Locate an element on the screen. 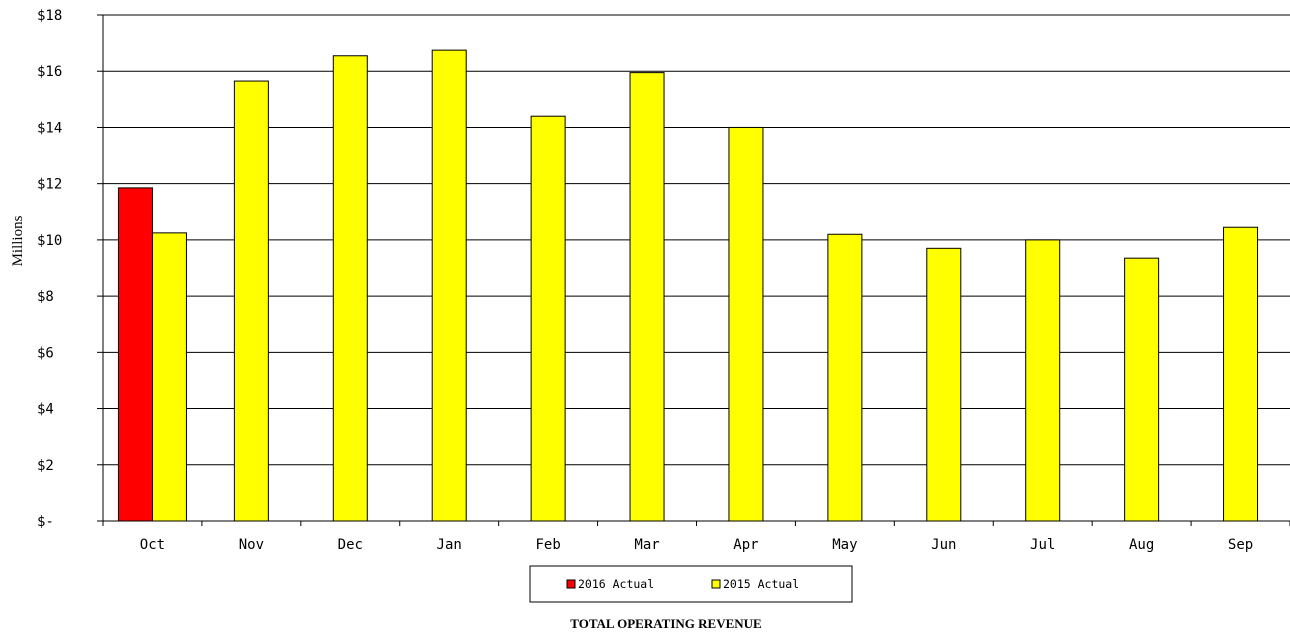 This screenshot has width=1290, height=633. bar-2015-actual-oct is located at coordinates (169, 377).